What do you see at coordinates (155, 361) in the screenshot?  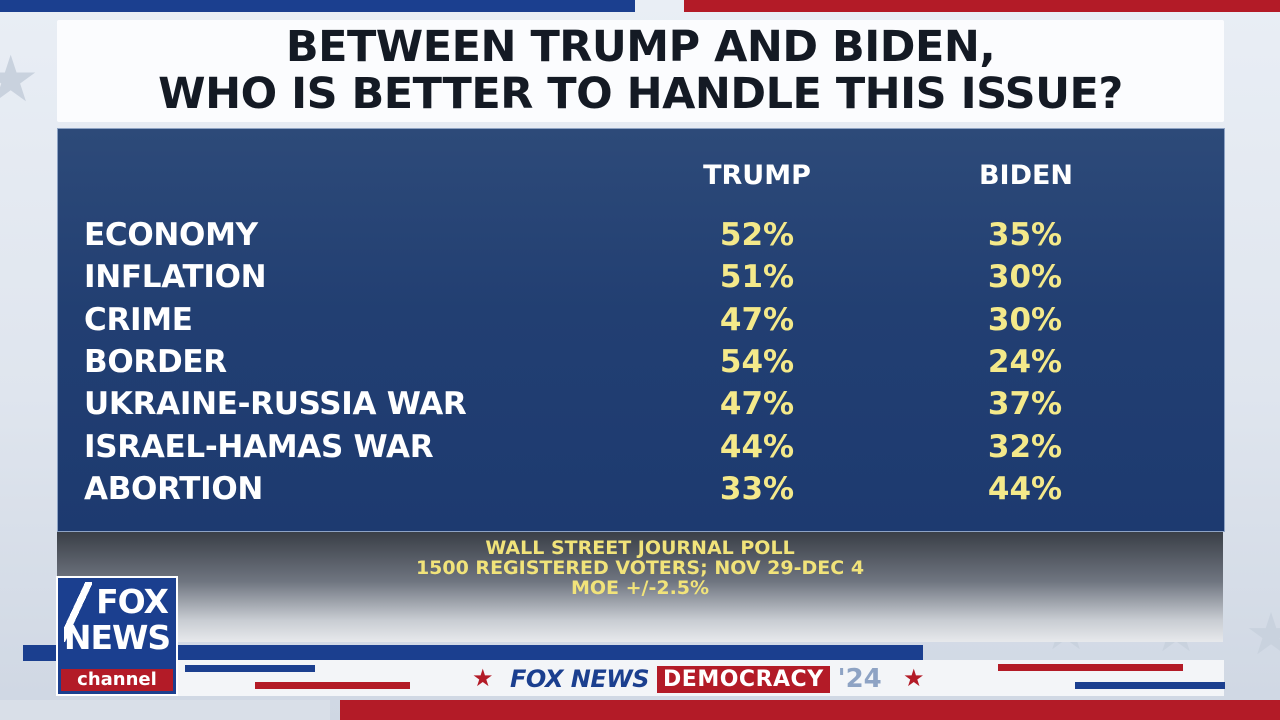 I see `issue-label: BORDER` at bounding box center [155, 361].